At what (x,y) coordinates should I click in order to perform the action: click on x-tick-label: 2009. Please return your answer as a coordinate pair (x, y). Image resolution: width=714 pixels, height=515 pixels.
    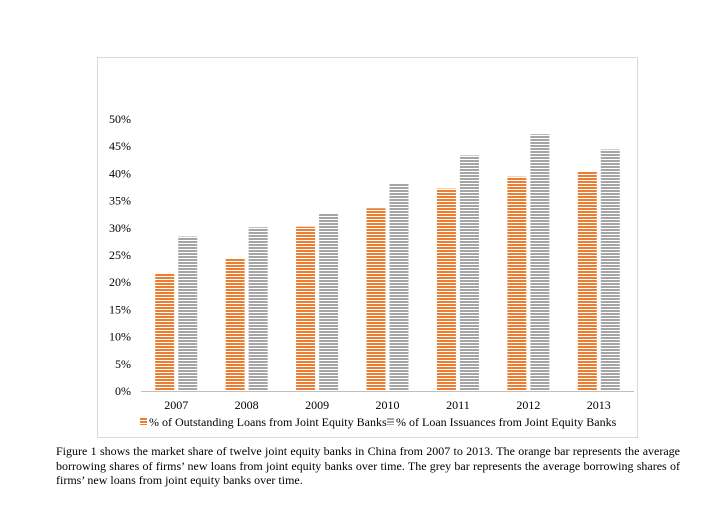
    Looking at the image, I should click on (317, 405).